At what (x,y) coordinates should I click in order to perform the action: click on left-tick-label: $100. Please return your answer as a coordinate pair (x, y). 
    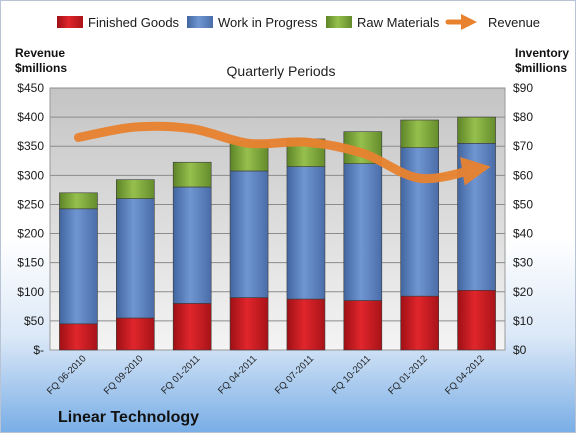
    Looking at the image, I should click on (30, 292).